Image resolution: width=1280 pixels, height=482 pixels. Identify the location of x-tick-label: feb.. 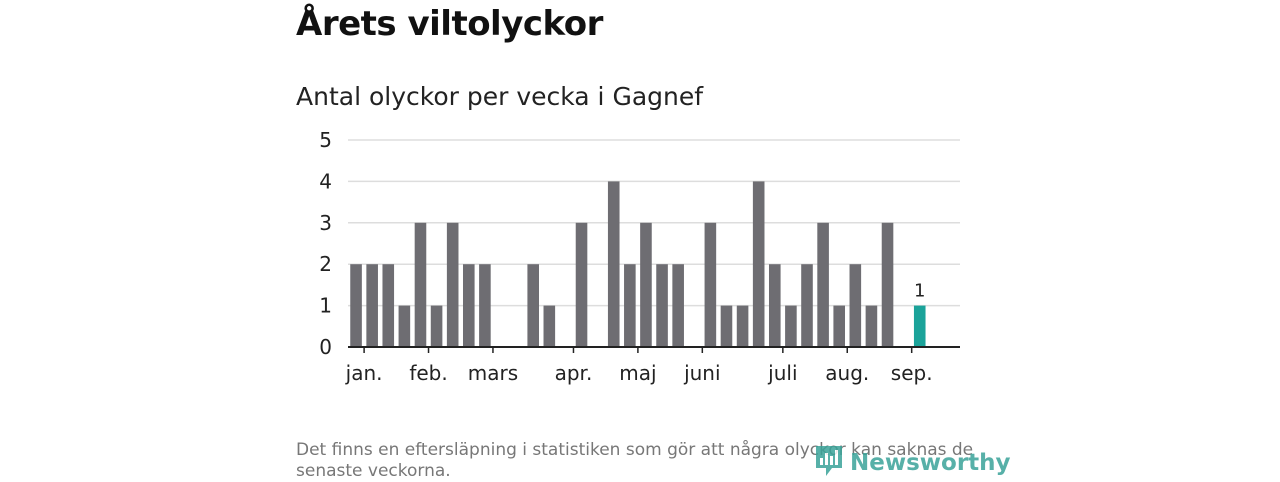
(428, 373).